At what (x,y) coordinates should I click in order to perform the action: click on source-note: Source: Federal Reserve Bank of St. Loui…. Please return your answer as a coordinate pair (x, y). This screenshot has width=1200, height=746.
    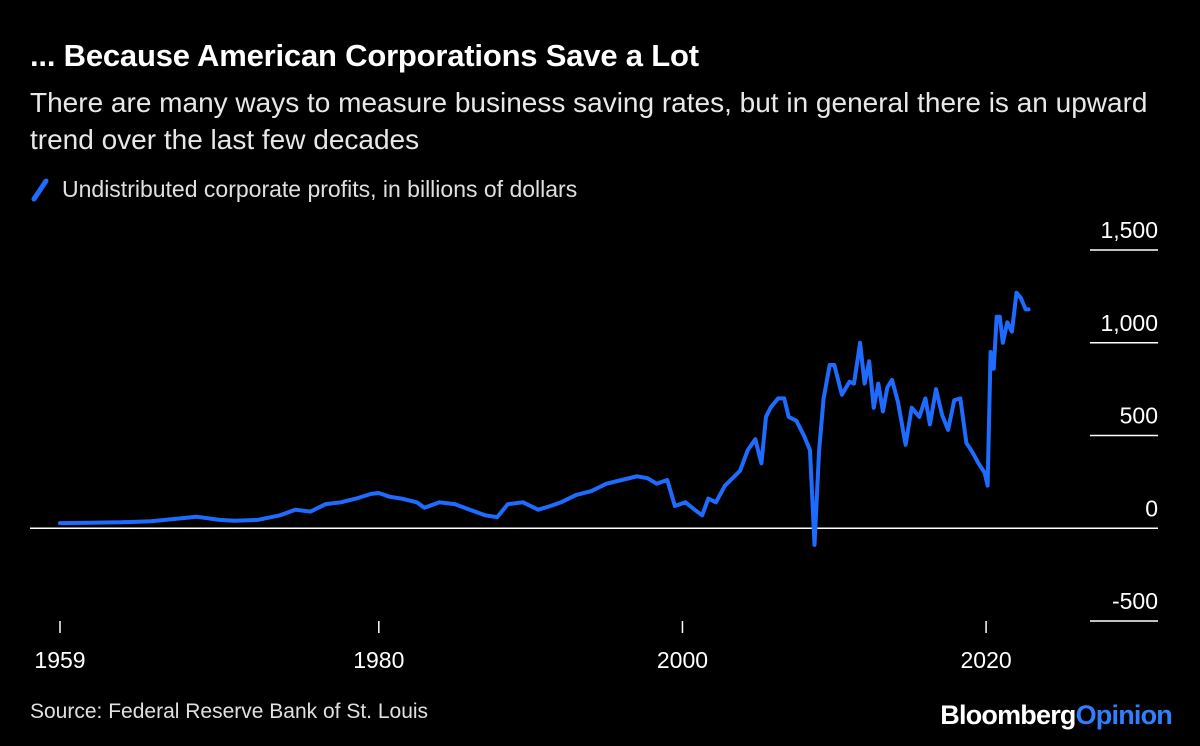
    Looking at the image, I should click on (229, 711).